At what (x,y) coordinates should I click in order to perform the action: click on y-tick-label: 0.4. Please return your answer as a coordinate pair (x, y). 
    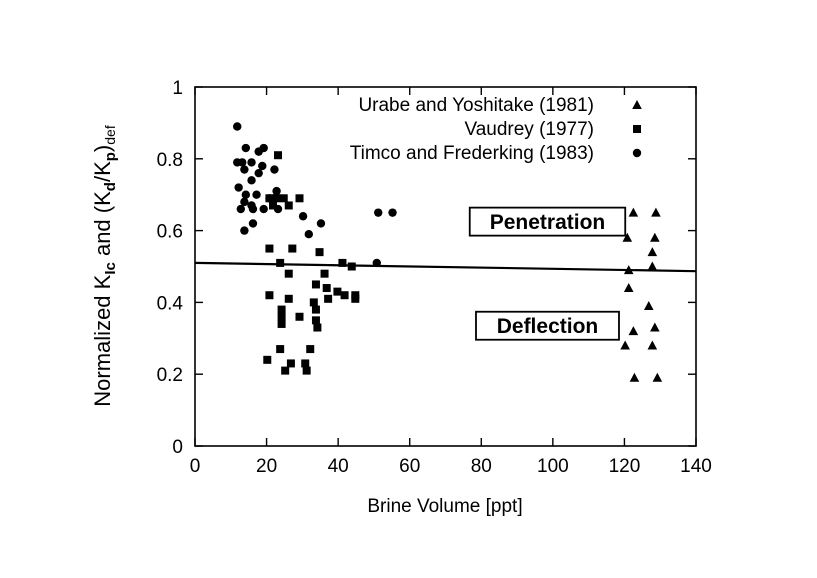
    Looking at the image, I should click on (170, 303).